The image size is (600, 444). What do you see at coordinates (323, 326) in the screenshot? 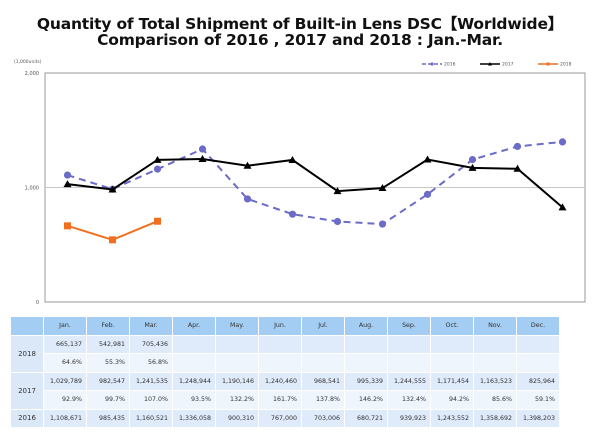
I see `column-header: Jul.` at bounding box center [323, 326].